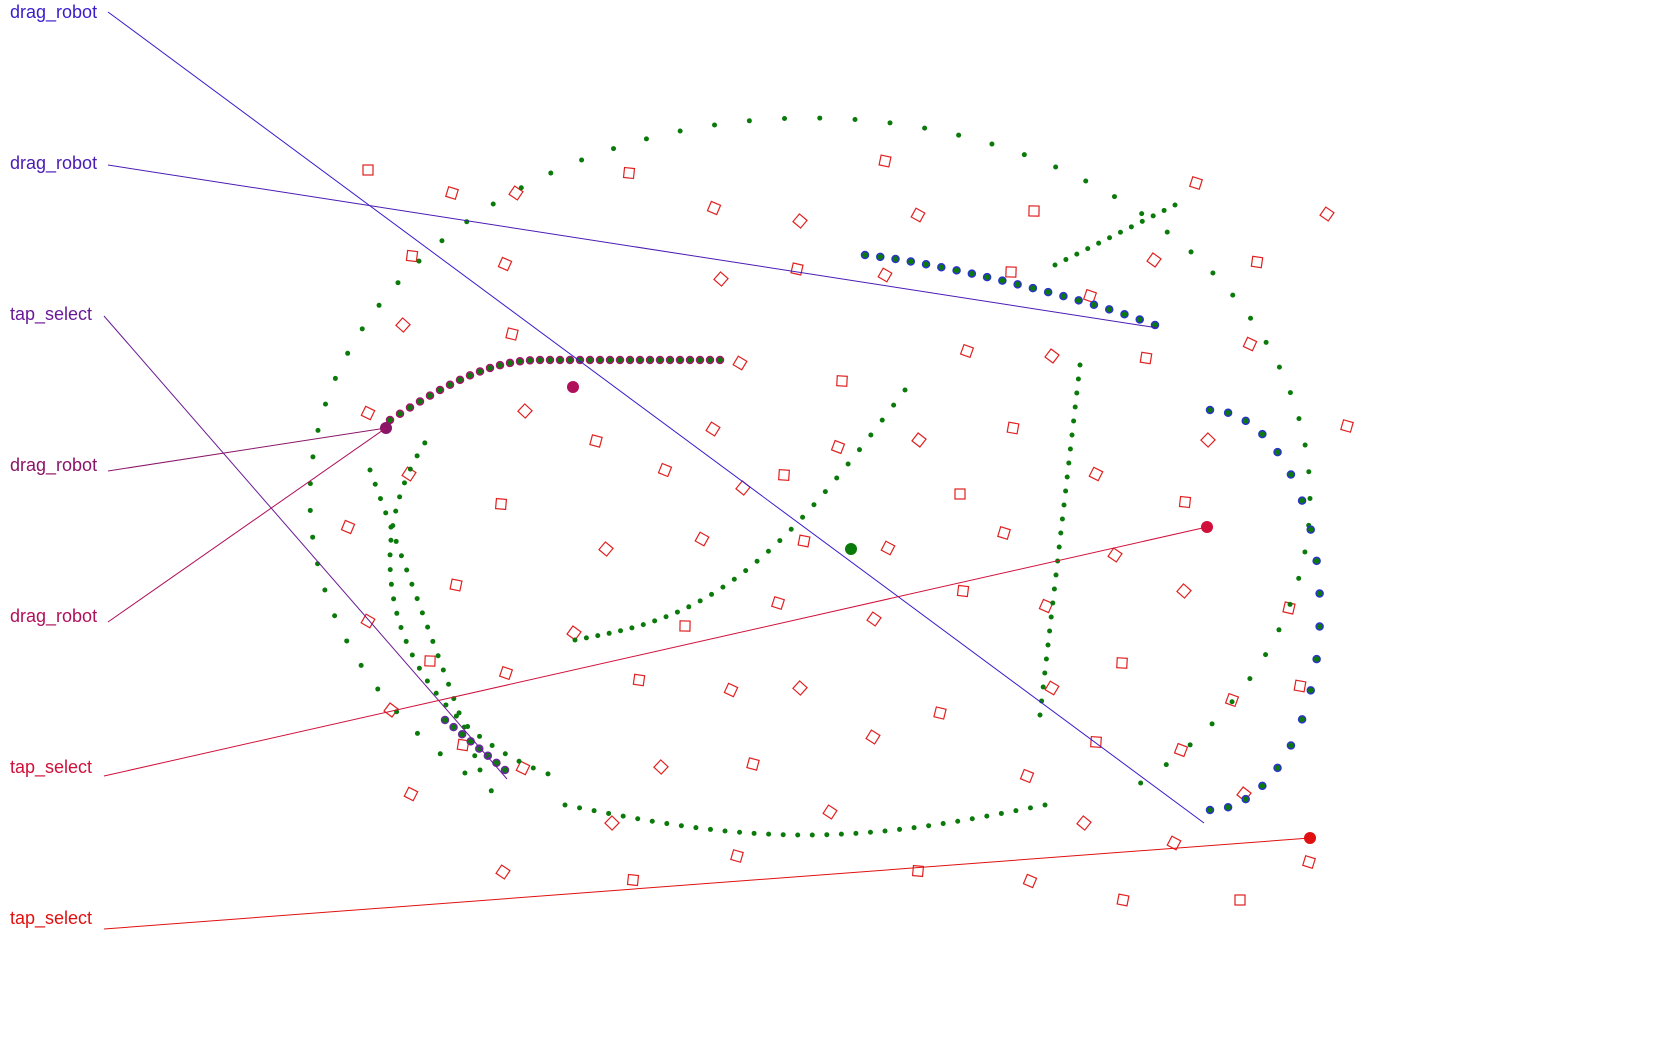 Image resolution: width=1680 pixels, height=1050 pixels. Describe the element at coordinates (633, 246) in the screenshot. I see `leader-line` at that location.